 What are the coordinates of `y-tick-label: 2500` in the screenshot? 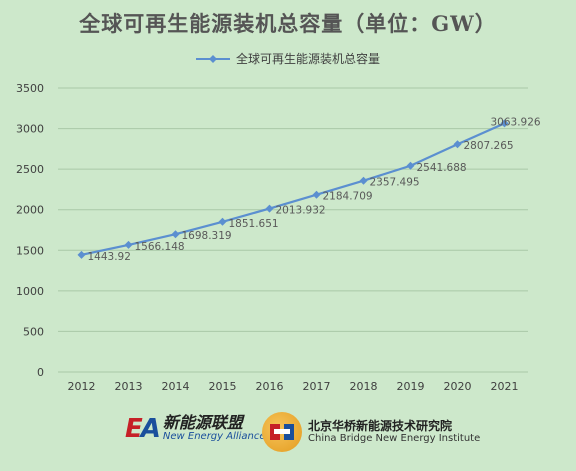 It's located at (30, 169).